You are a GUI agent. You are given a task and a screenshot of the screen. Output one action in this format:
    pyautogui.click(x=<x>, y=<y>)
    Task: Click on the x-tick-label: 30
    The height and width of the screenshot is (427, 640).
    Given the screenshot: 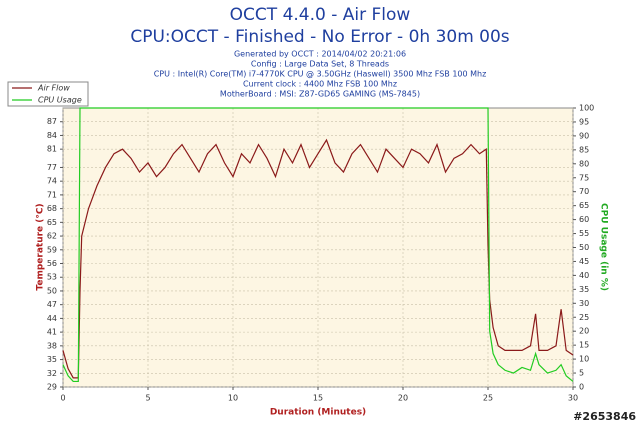 What is the action you would take?
    pyautogui.click(x=573, y=398)
    